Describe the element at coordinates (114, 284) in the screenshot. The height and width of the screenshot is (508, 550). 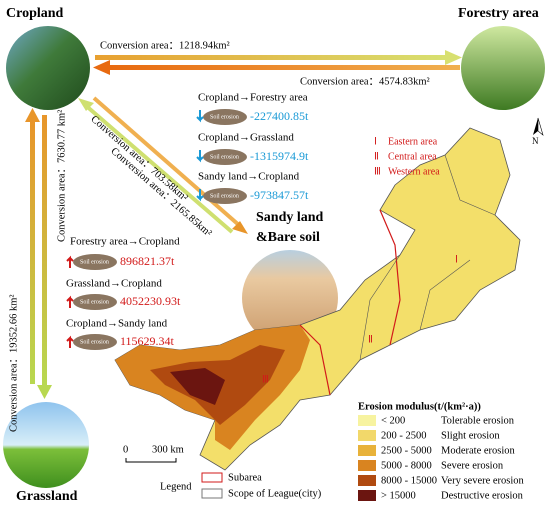
I see `flow-label: Grassland→Cropland` at that location.